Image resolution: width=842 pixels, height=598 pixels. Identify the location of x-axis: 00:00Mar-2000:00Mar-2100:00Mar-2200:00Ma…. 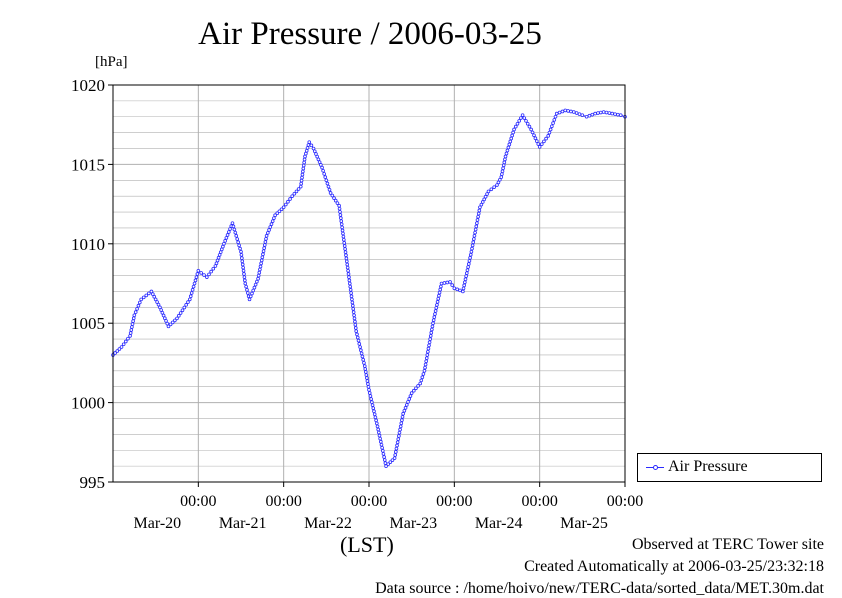
(388, 507).